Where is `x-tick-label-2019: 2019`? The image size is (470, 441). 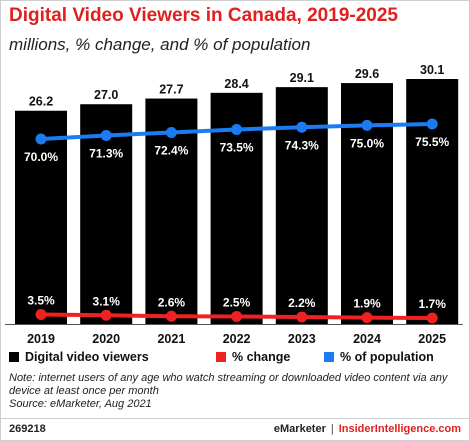
x-tick-label-2019: 2019 is located at coordinates (41, 339).